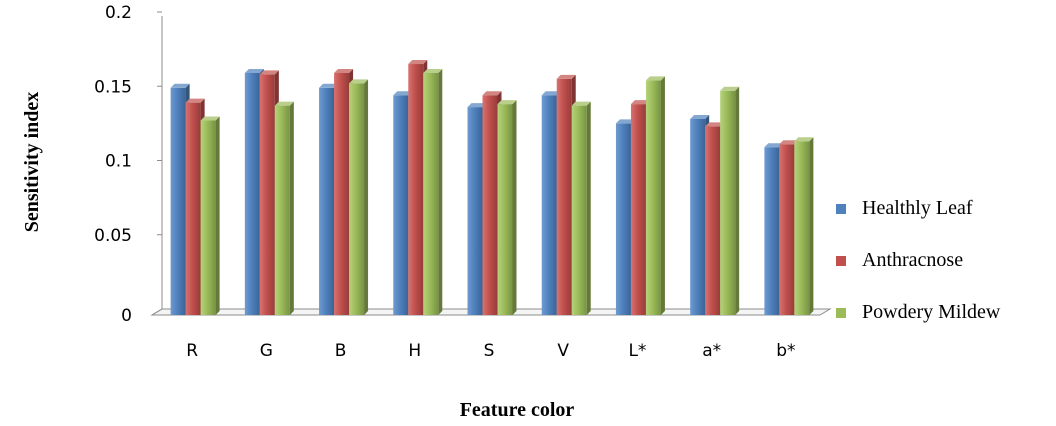 The height and width of the screenshot is (426, 1056). I want to click on x-tick-label: L*, so click(637, 351).